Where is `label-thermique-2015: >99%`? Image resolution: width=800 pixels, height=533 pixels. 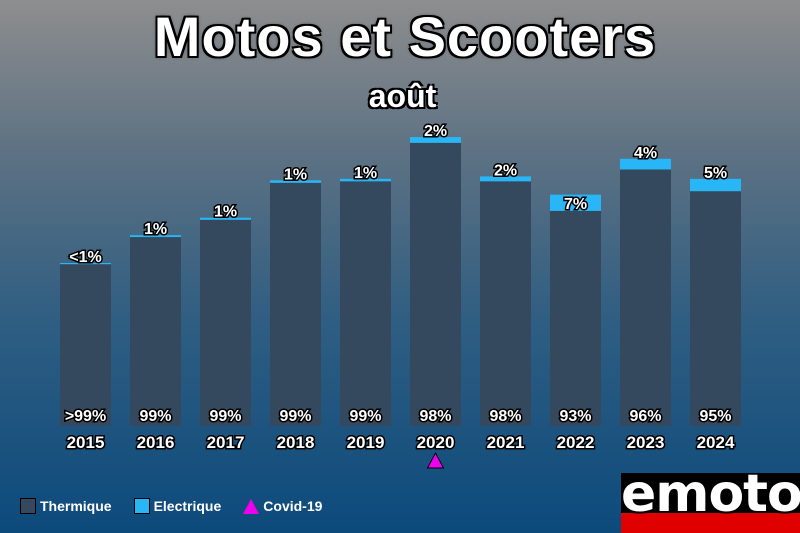
label-thermique-2015: >99% is located at coordinates (85, 416).